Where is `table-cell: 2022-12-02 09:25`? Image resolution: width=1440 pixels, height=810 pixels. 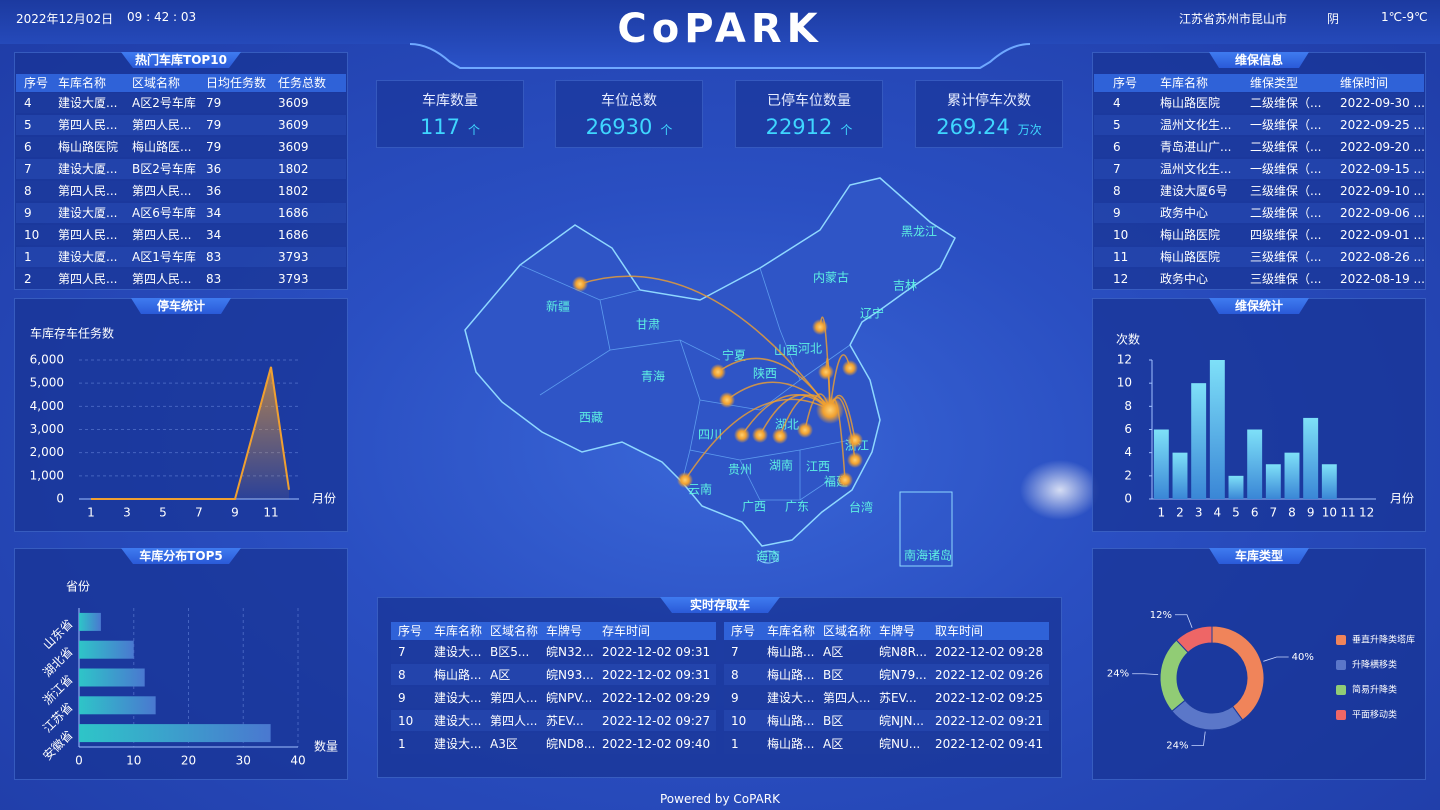
table-cell: 2022-12-02 09:25 is located at coordinates (989, 697).